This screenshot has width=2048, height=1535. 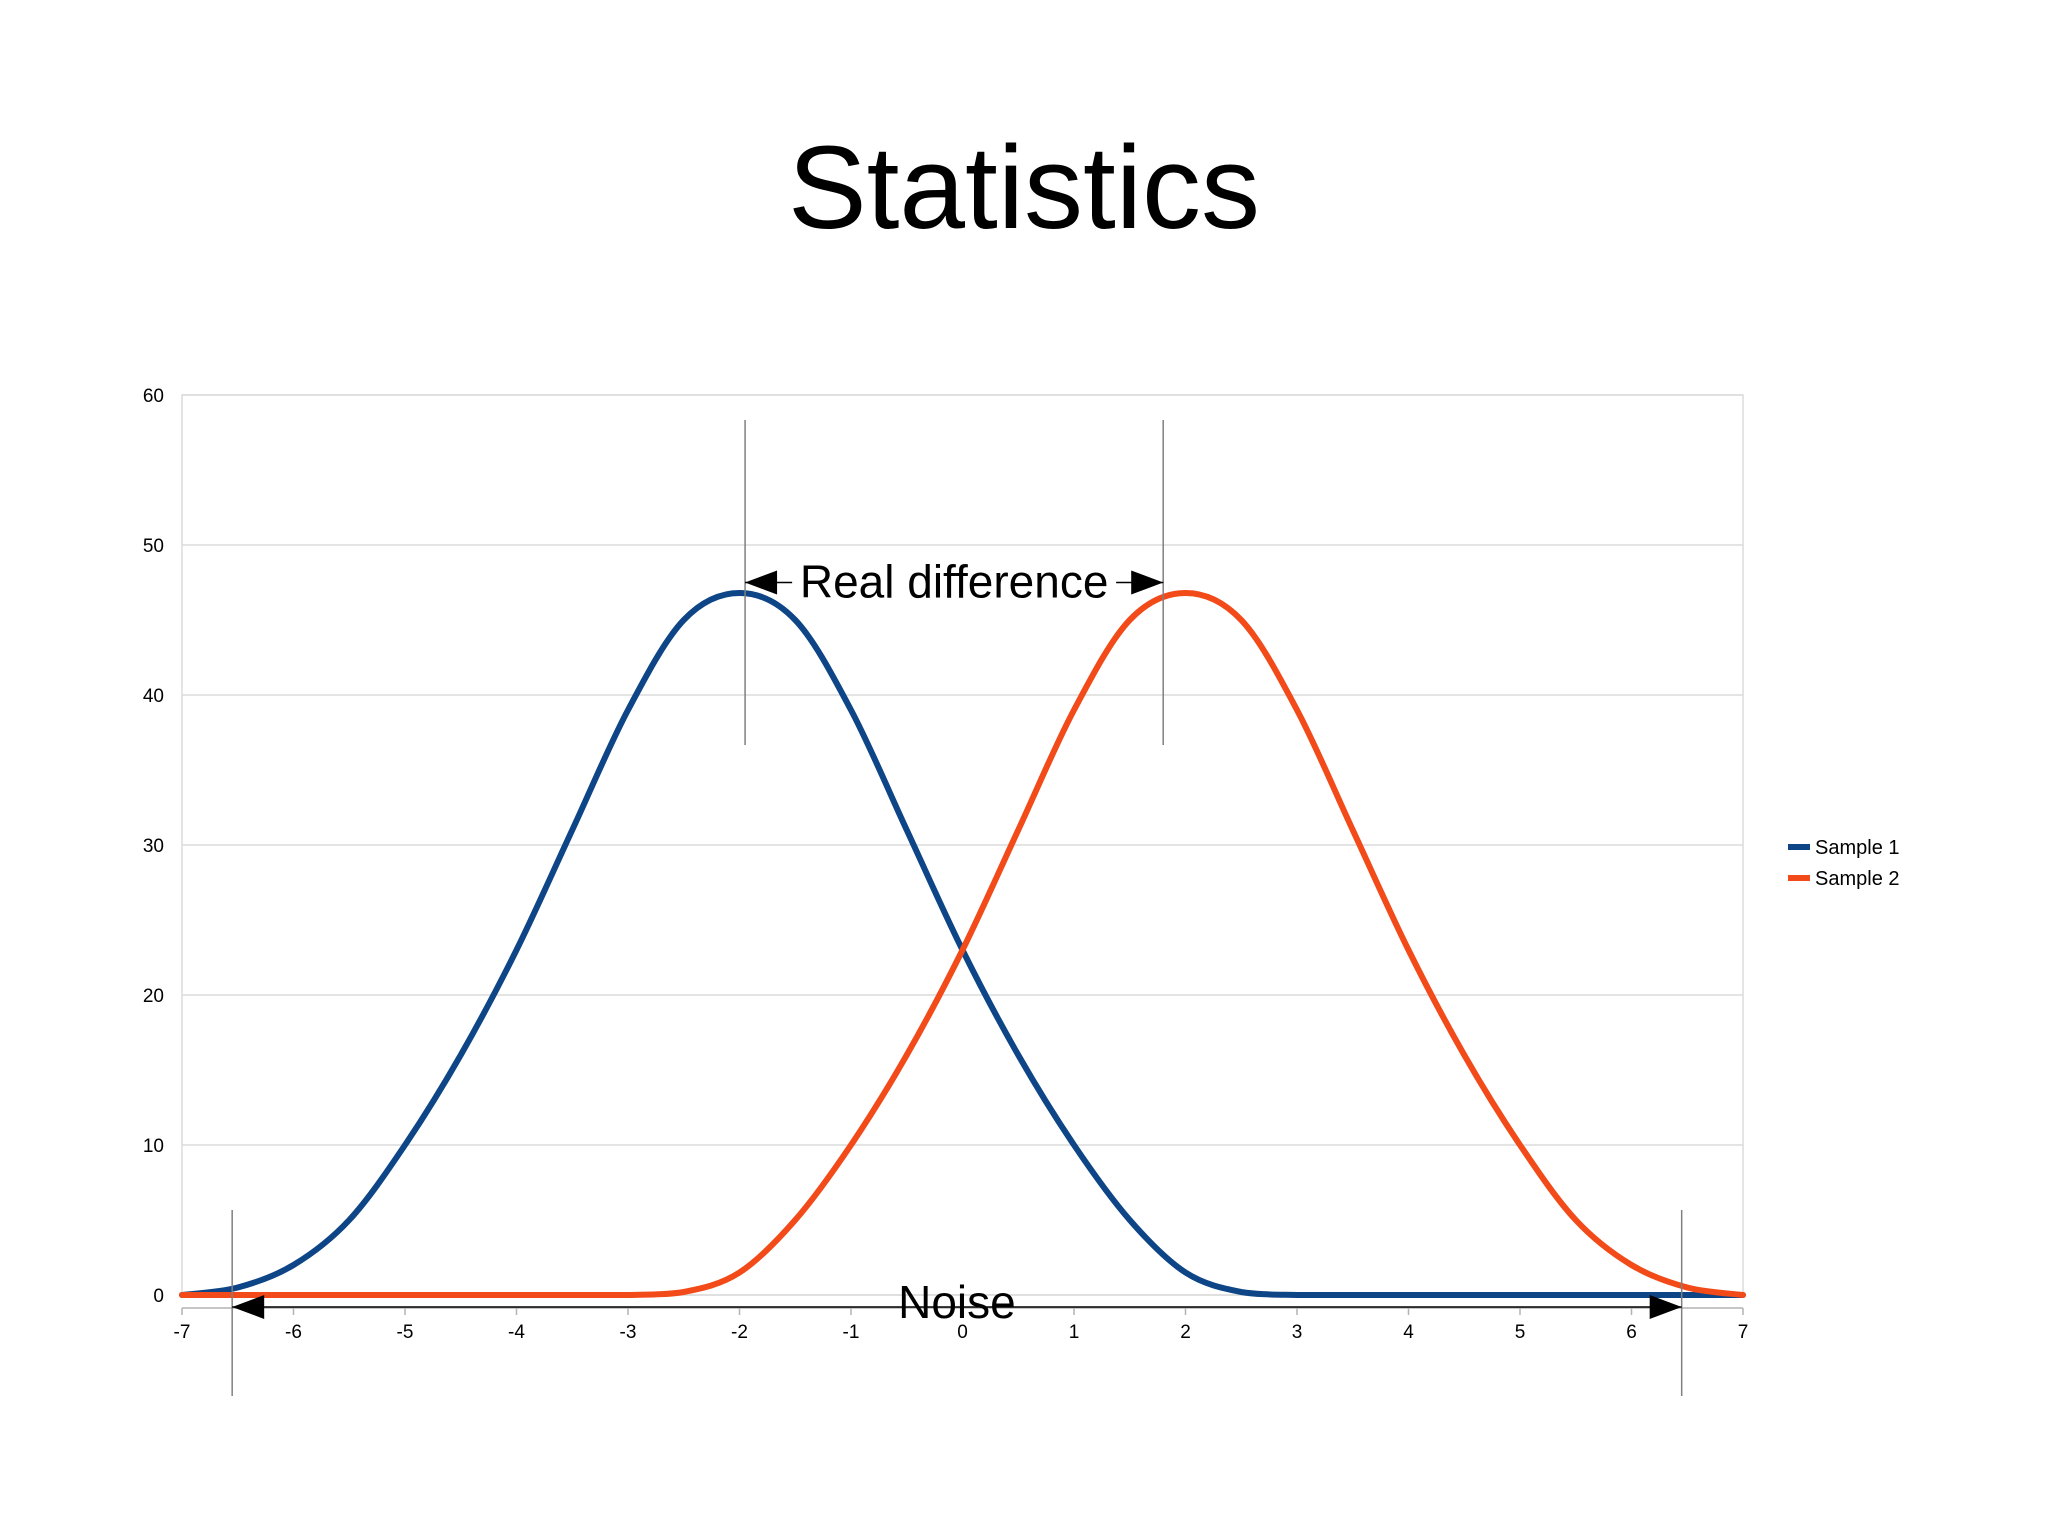 I want to click on x-tick-label: 6, so click(x=1631, y=1332).